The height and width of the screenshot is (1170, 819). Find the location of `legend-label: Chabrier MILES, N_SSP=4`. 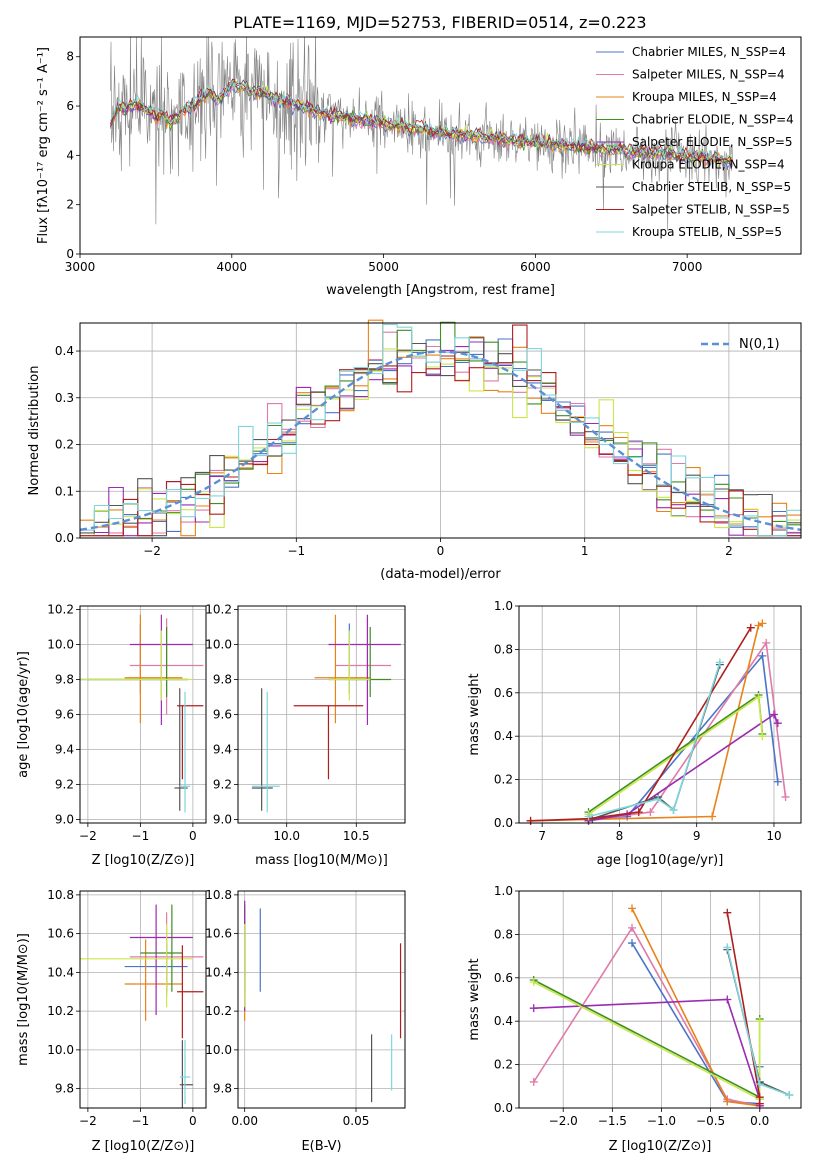

legend-label: Chabrier MILES, N_SSP=4 is located at coordinates (709, 52).